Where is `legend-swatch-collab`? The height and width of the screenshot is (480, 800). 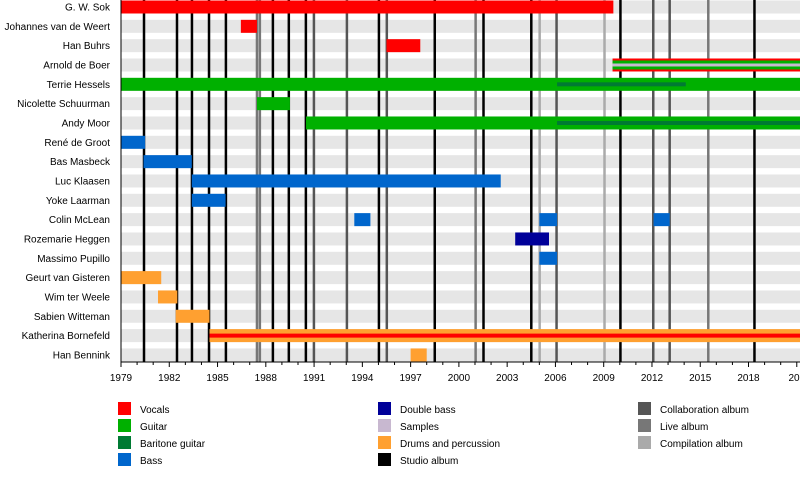 legend-swatch-collab is located at coordinates (644, 408).